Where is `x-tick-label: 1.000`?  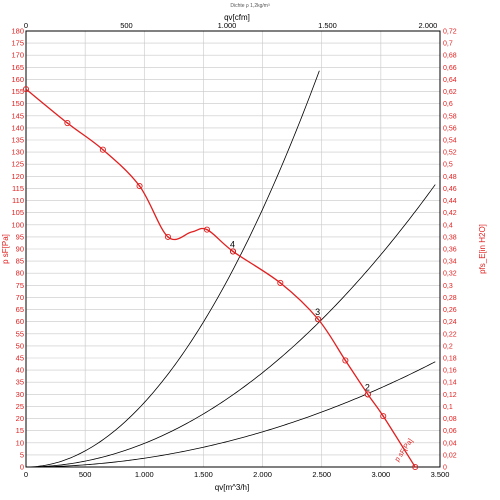 x-tick-label: 1.000 is located at coordinates (144, 474).